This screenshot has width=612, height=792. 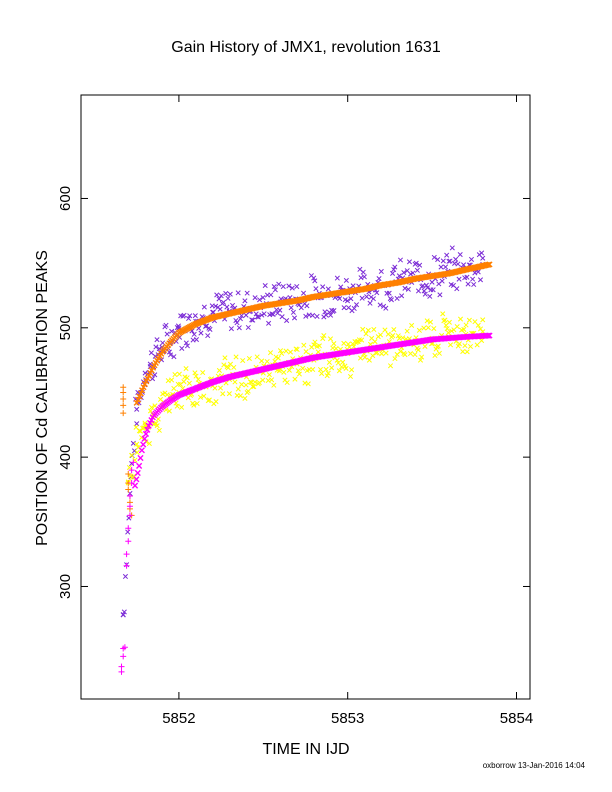 What do you see at coordinates (534, 765) in the screenshot?
I see `credit-line: oxborrow 13-Jan-2016 14:04` at bounding box center [534, 765].